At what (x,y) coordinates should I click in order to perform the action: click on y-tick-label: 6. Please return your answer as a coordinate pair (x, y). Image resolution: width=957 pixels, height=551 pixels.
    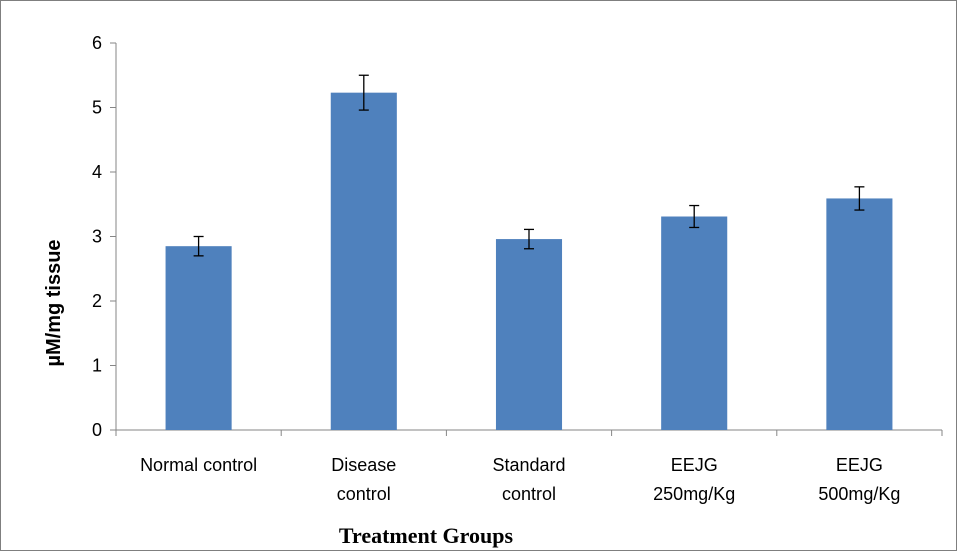
    Looking at the image, I should click on (97, 43).